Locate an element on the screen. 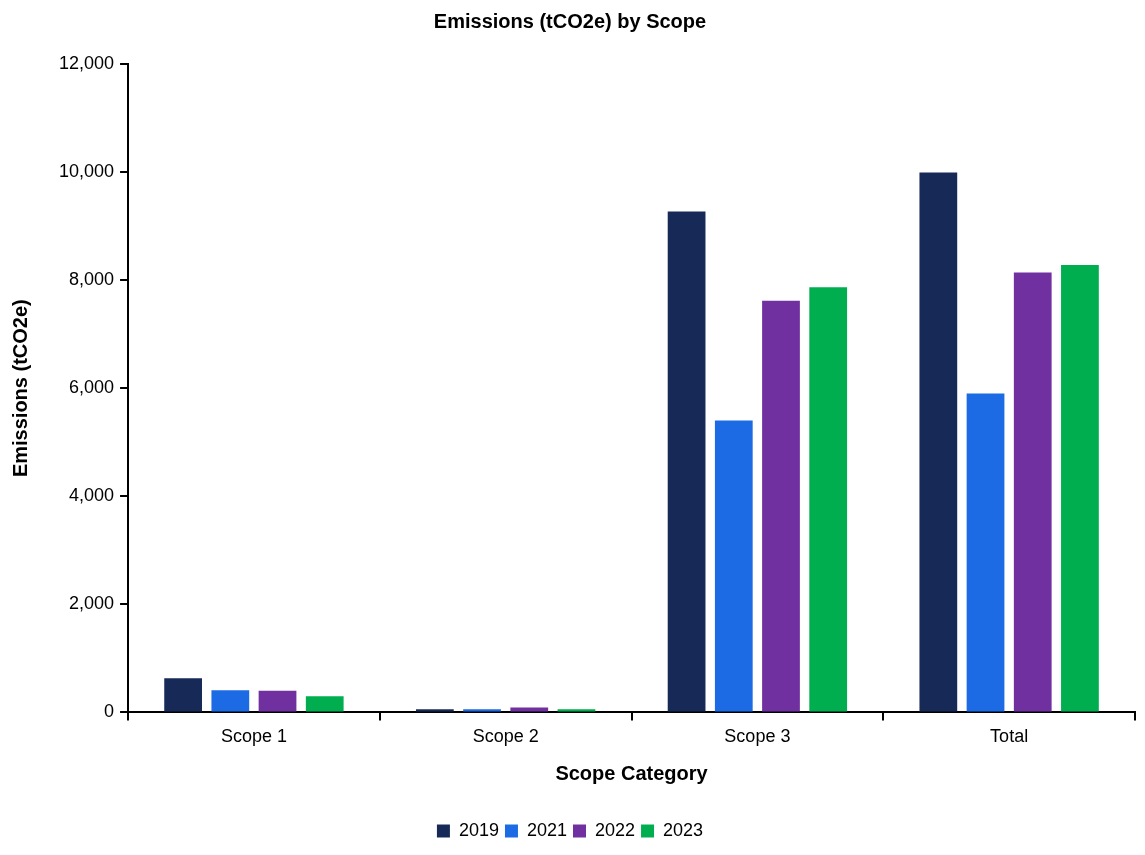 This screenshot has height=855, width=1145. x-tick-label: Total is located at coordinates (1009, 736).